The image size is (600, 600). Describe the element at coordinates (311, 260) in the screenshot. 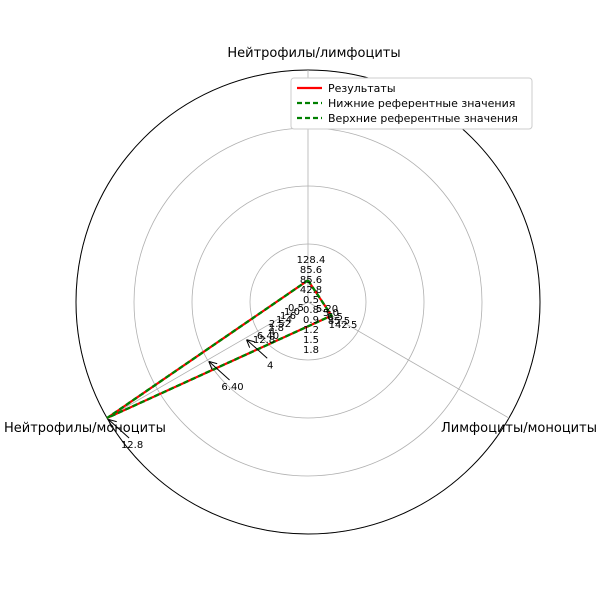

I see `value-label: 128.4` at that location.